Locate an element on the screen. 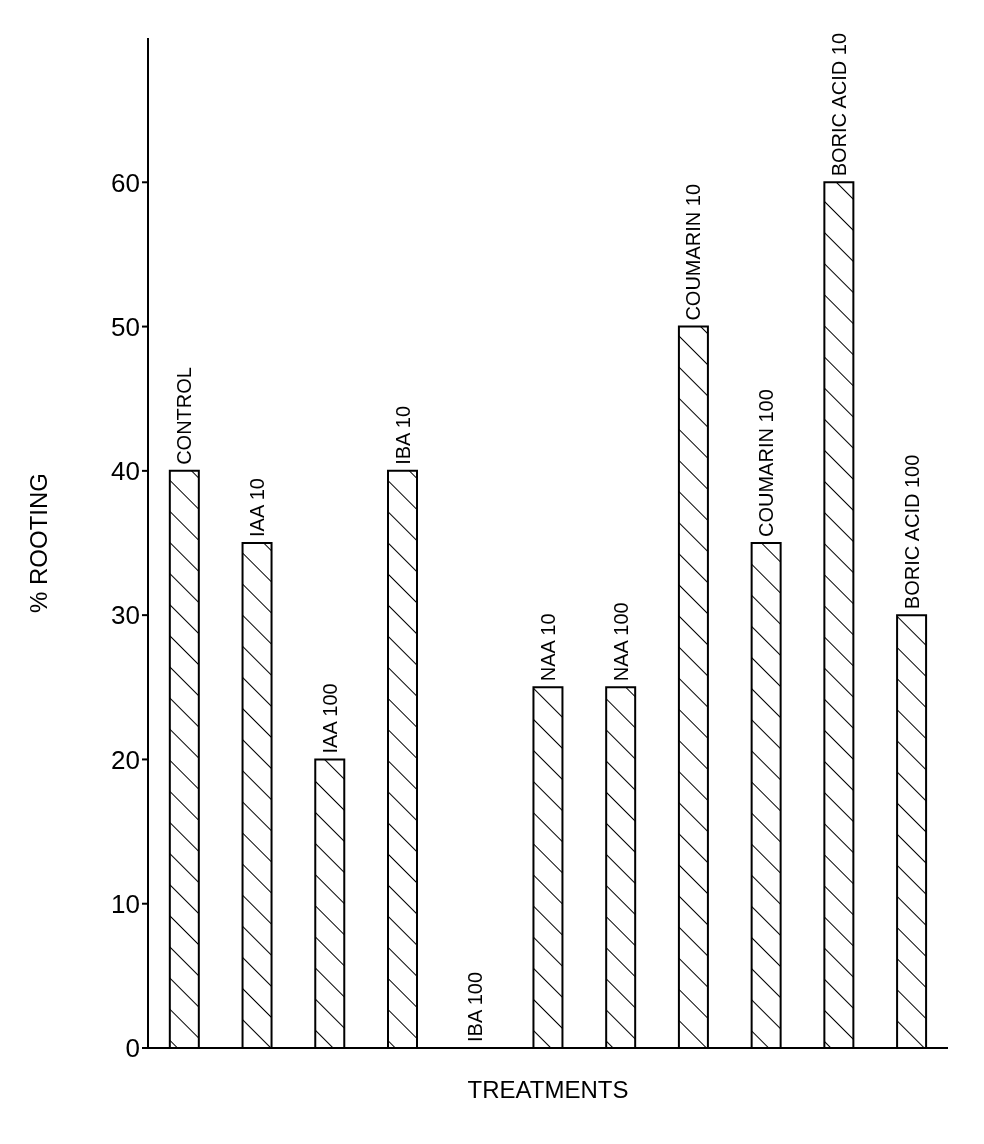 The image size is (984, 1144). x-tick-label: COUMARIN 10 is located at coordinates (693, 252).